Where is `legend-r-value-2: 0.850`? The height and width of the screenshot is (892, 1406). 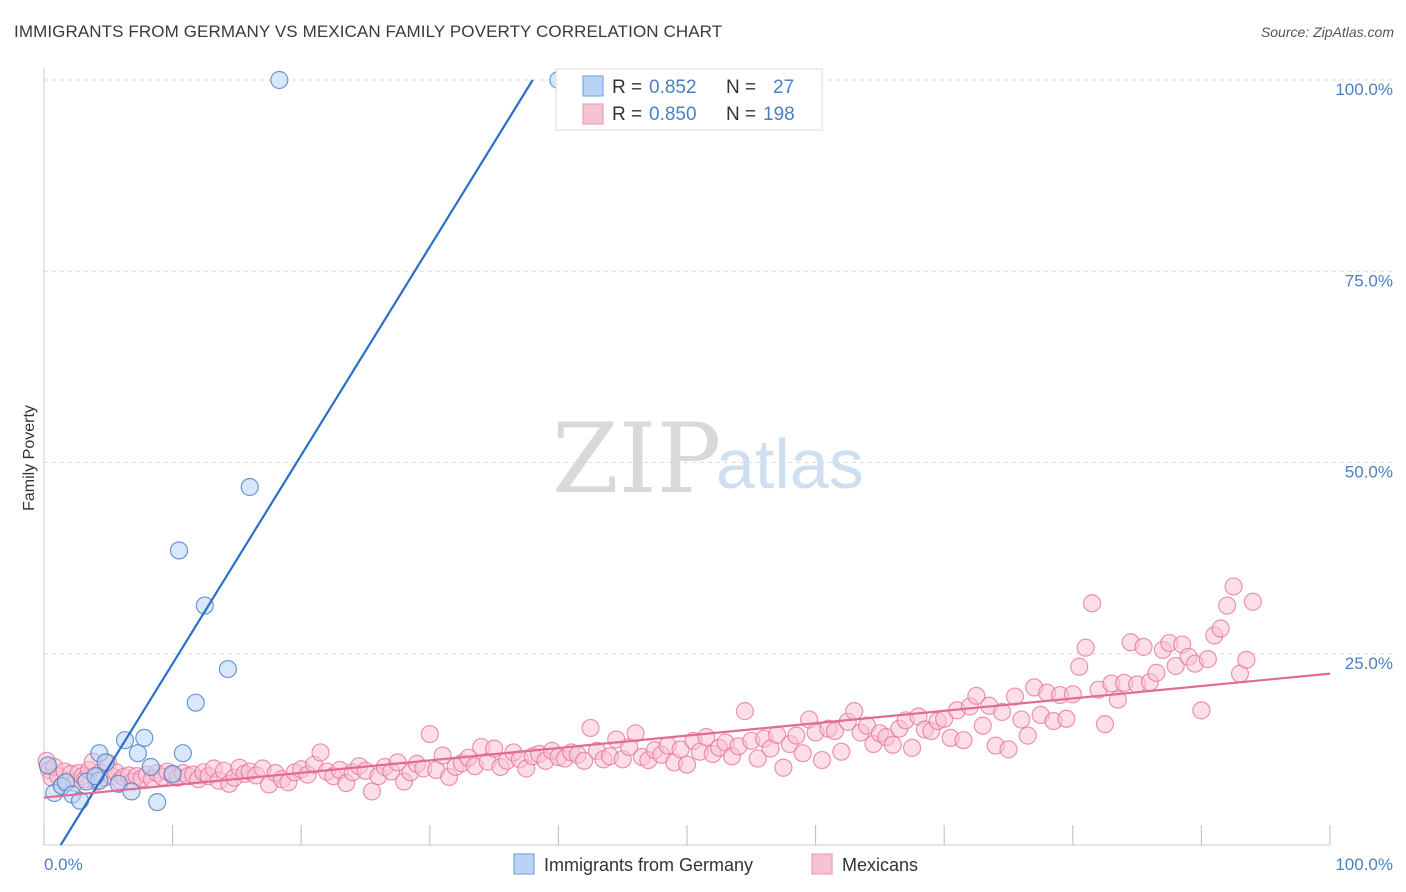
legend-r-value-2: 0.850 is located at coordinates (673, 114).